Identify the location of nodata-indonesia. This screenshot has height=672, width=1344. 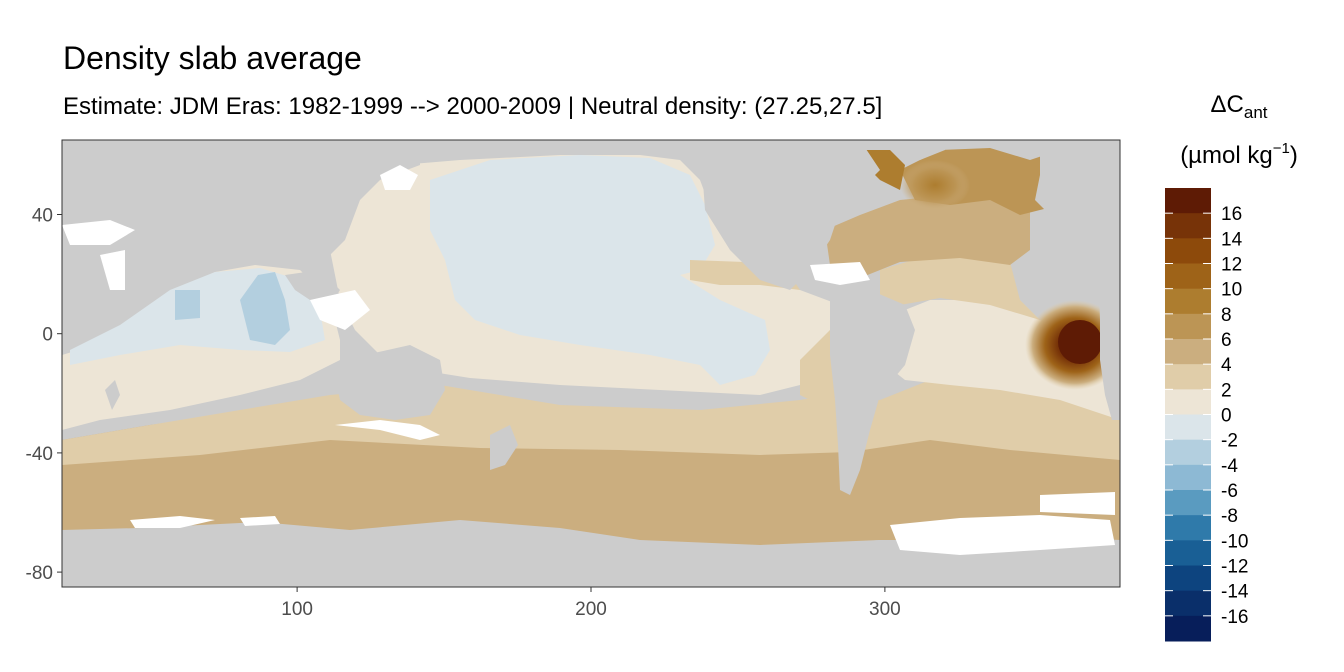
(340, 310).